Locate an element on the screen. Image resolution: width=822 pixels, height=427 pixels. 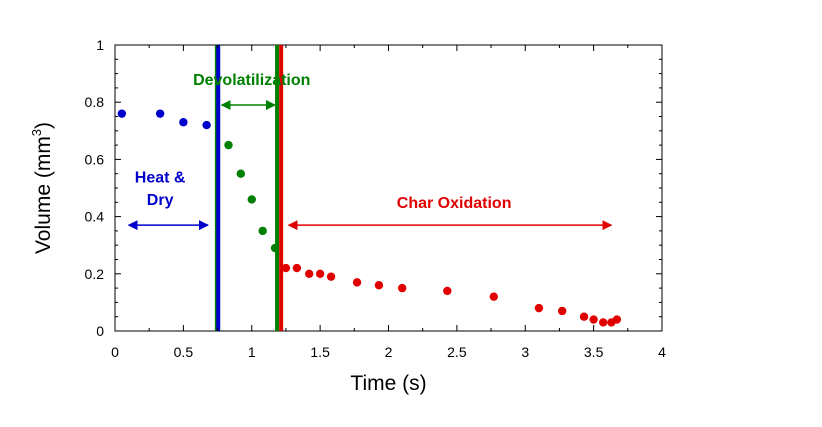
y-tick-label: 0 is located at coordinates (100, 331).